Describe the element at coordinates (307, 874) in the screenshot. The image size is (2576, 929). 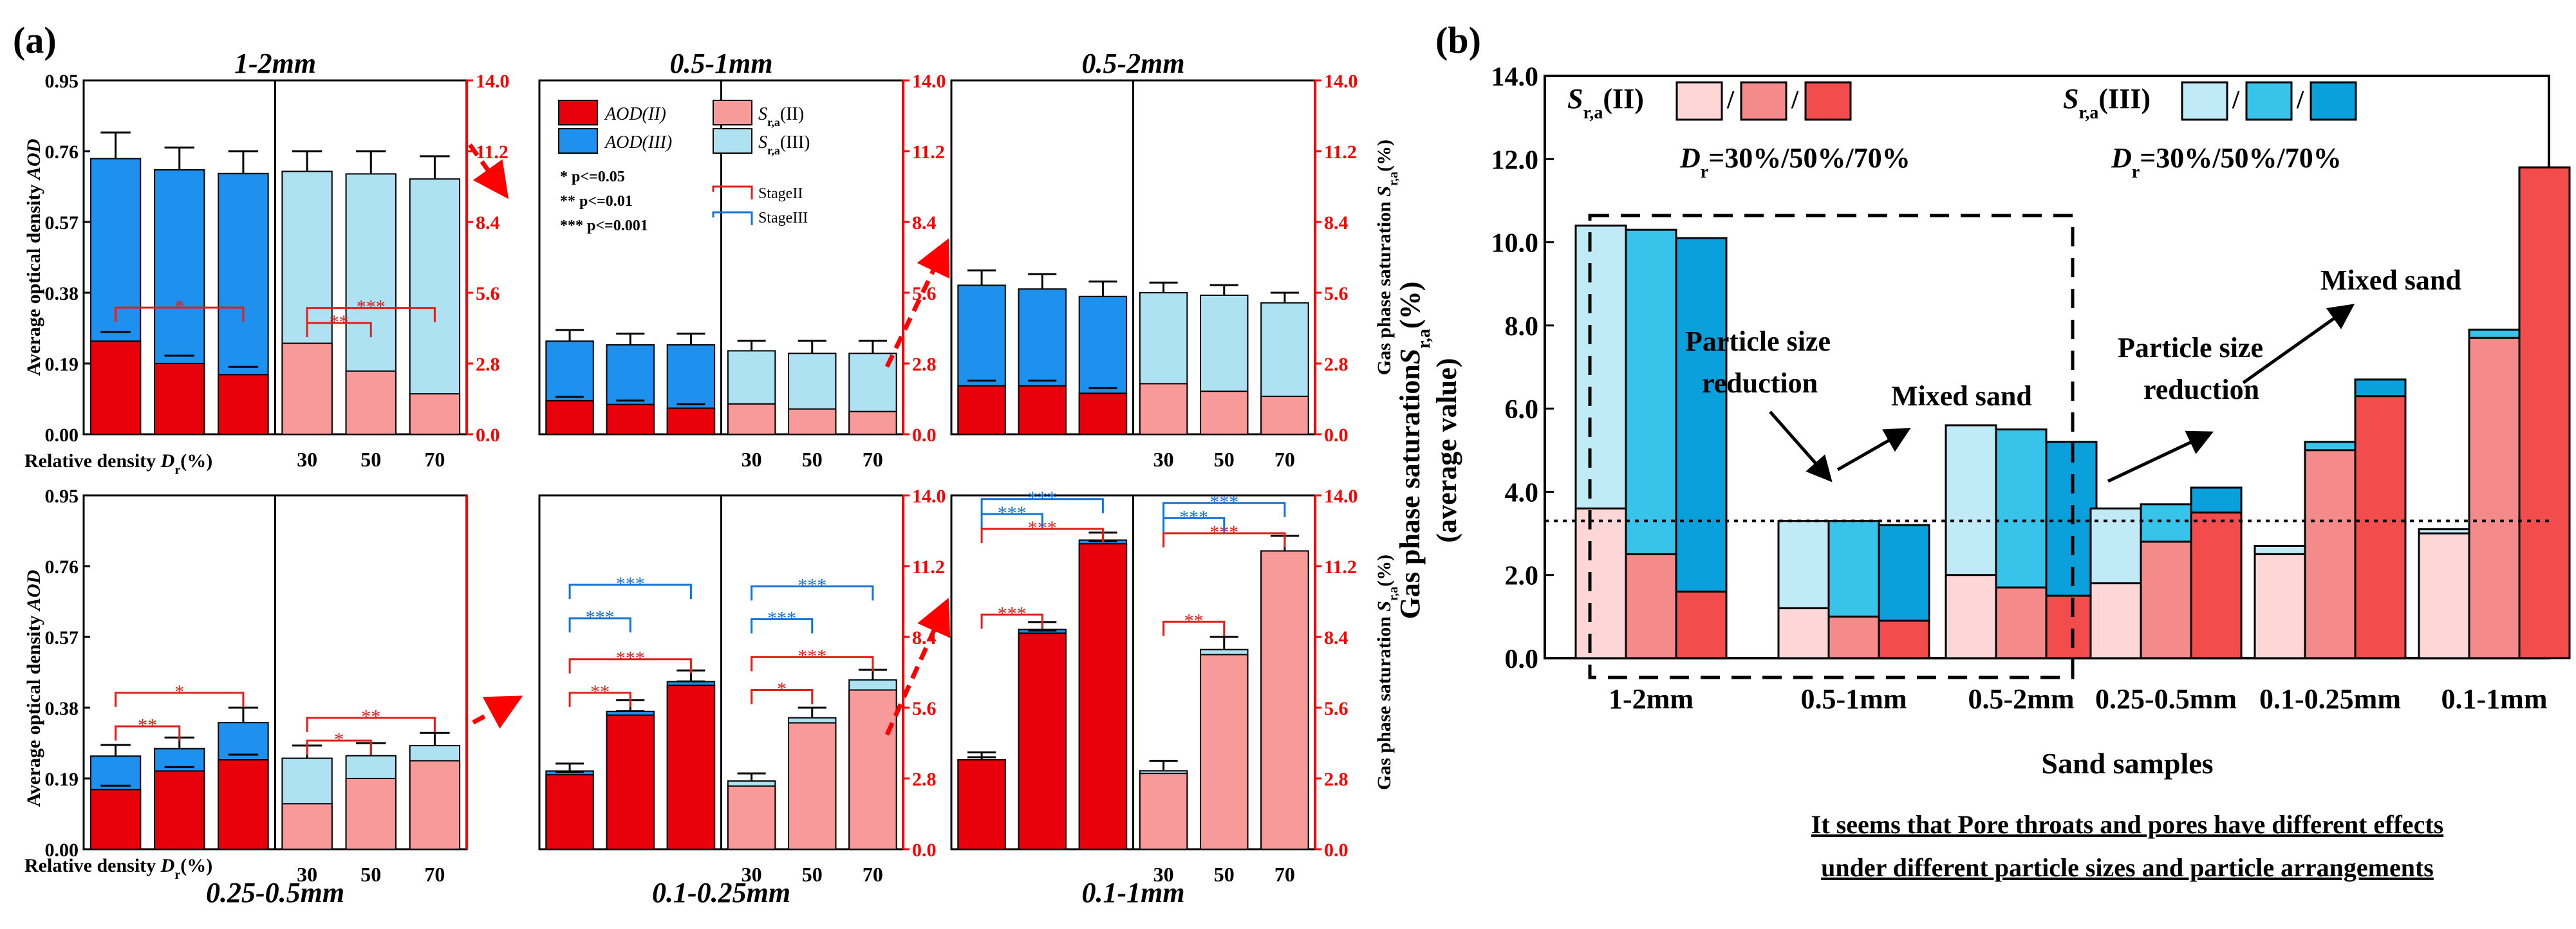
I see `cat-label-a4-0: 30` at that location.